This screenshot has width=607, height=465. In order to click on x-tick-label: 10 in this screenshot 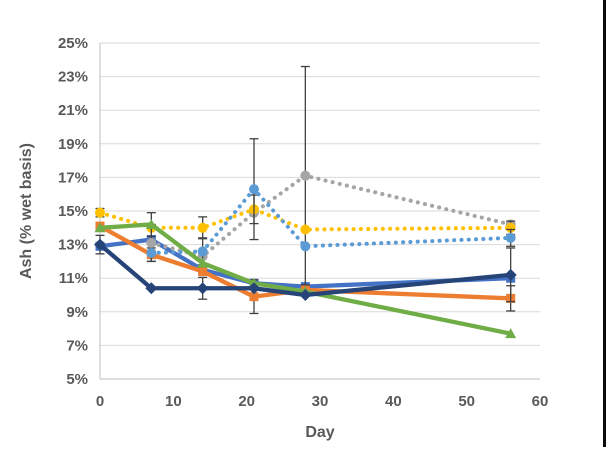, I will do `click(173, 401)`.